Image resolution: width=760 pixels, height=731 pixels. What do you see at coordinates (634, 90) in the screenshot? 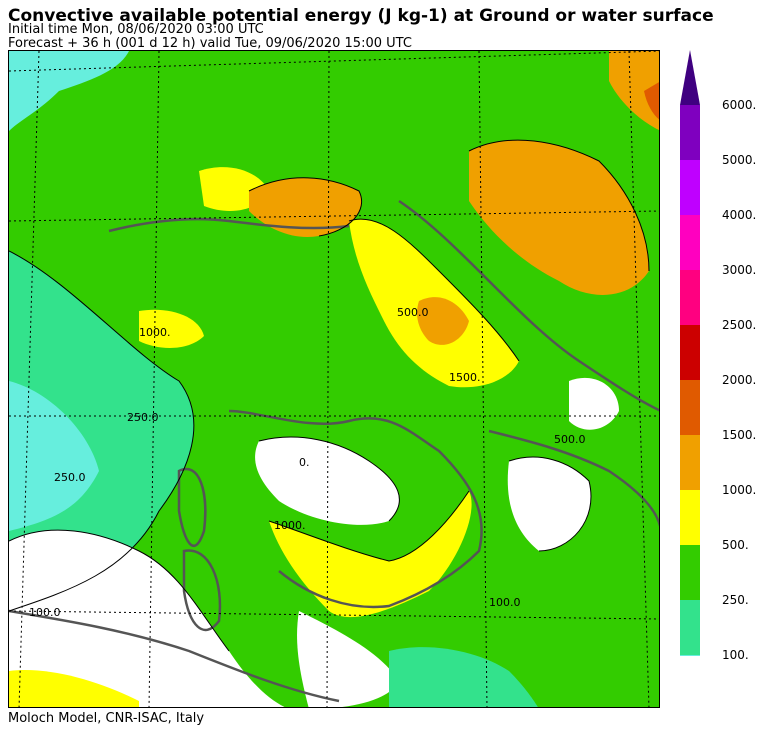
I see `region-orange-ne-corner` at bounding box center [634, 90].